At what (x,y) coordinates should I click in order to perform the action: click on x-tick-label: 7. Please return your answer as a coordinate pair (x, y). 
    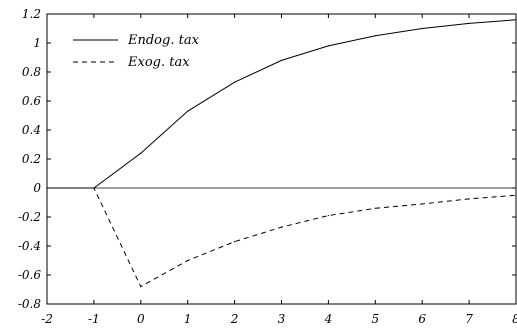
    Looking at the image, I should click on (469, 319).